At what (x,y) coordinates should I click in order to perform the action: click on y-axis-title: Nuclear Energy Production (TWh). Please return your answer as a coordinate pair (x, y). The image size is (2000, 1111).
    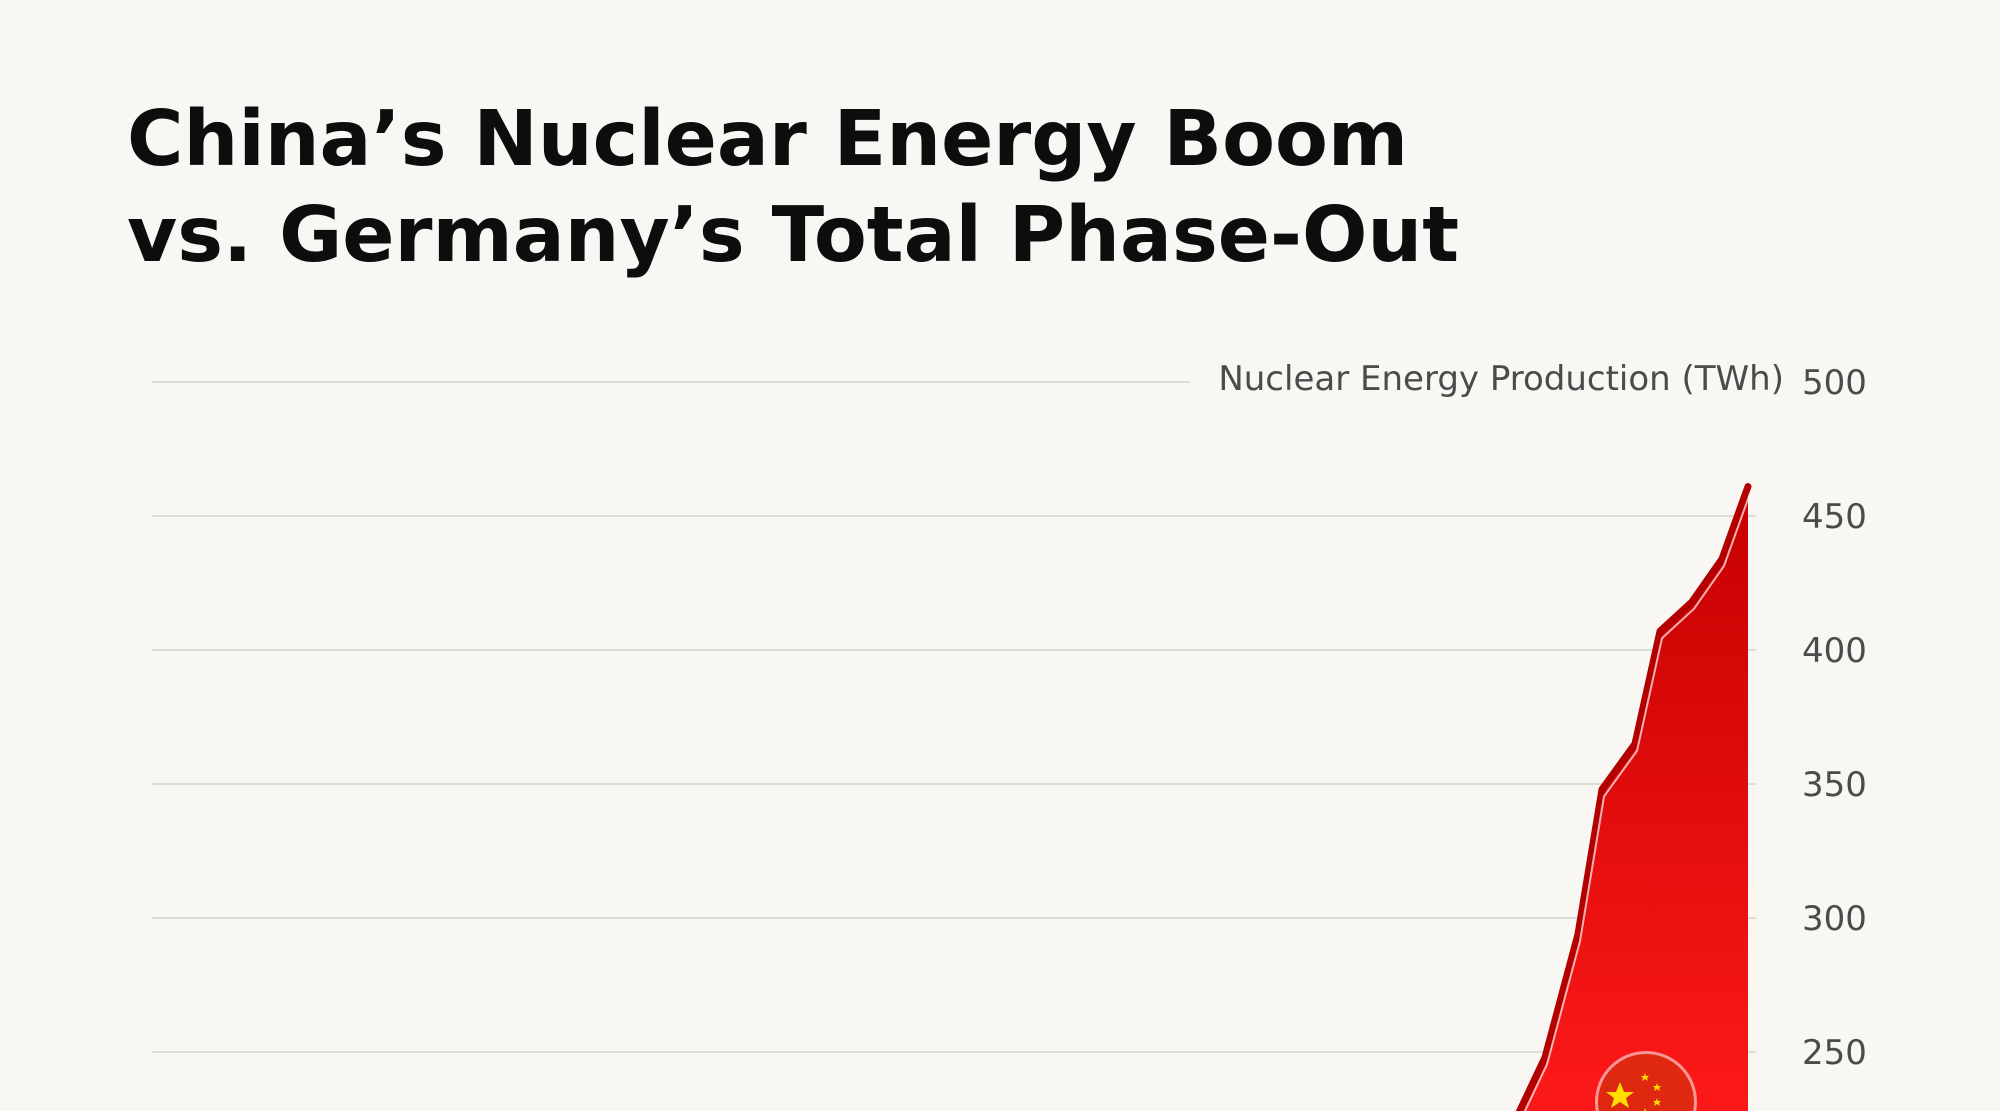
    Looking at the image, I should click on (1501, 379).